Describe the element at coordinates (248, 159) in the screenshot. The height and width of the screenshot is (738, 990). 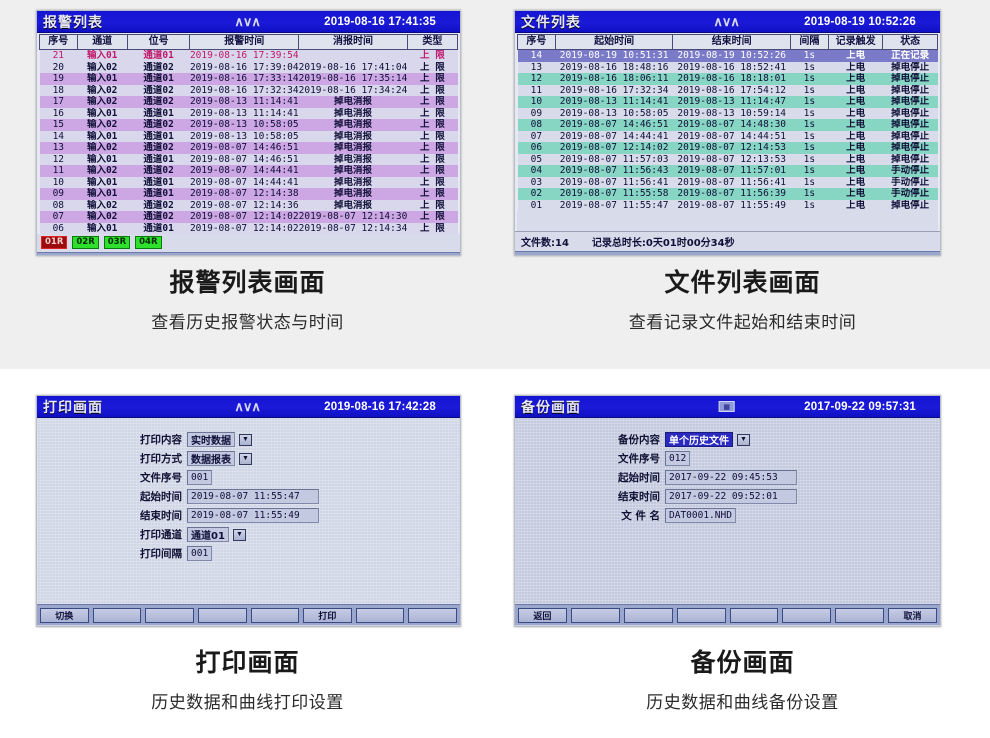
I see `table-row: 12 输入01 通道01 2019-08-07 14:46:51 掉电消报上 限` at that location.